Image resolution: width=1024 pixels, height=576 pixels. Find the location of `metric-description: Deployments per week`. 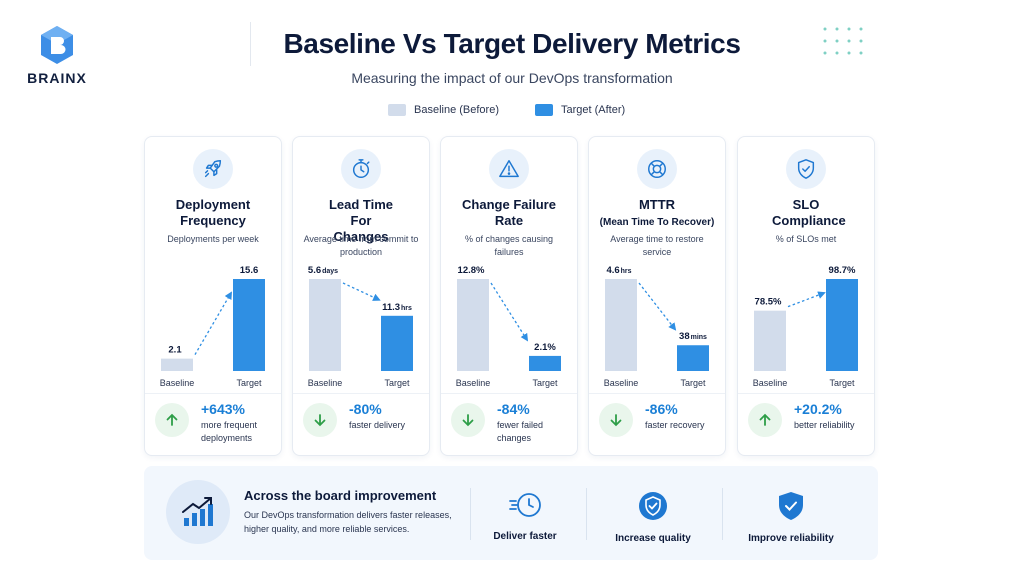

metric-description: Deployments per week is located at coordinates (213, 239).